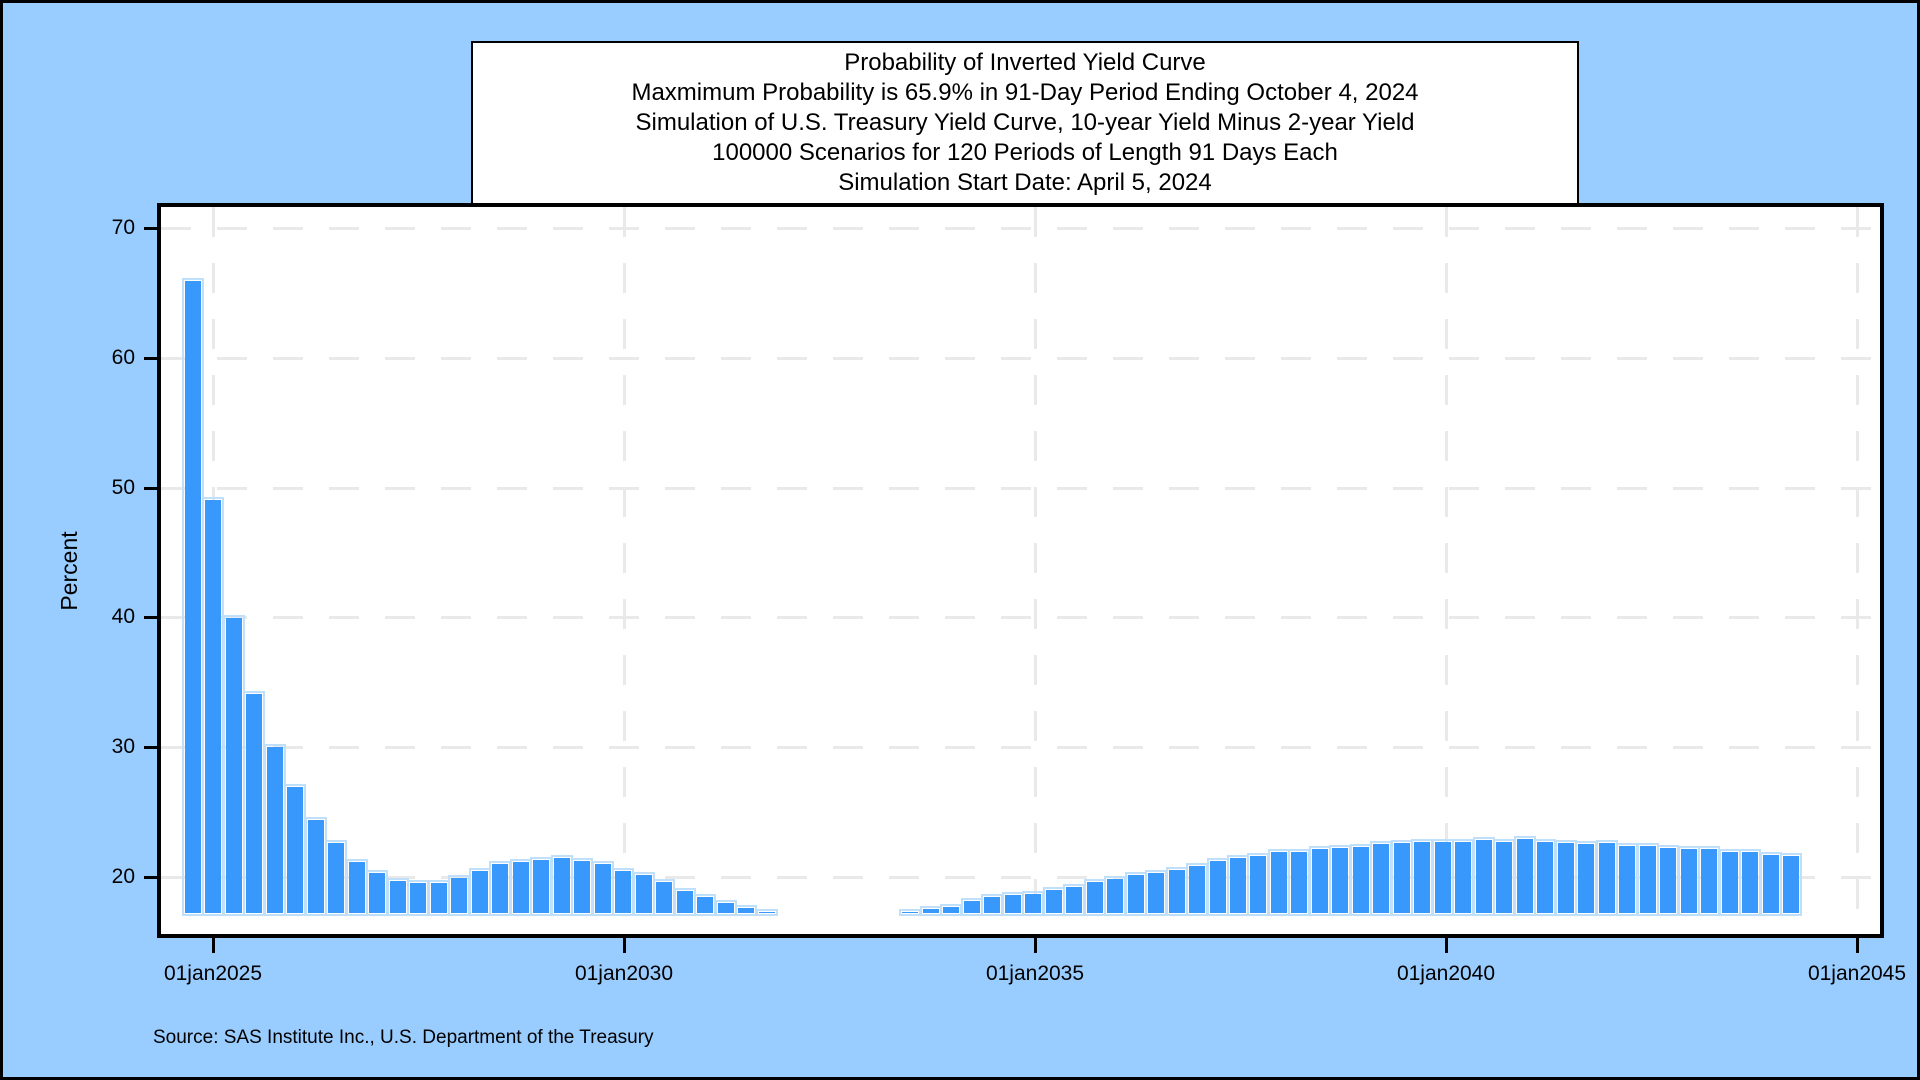 Image resolution: width=1920 pixels, height=1080 pixels. What do you see at coordinates (1446, 570) in the screenshot?
I see `gridline-v-2040` at bounding box center [1446, 570].